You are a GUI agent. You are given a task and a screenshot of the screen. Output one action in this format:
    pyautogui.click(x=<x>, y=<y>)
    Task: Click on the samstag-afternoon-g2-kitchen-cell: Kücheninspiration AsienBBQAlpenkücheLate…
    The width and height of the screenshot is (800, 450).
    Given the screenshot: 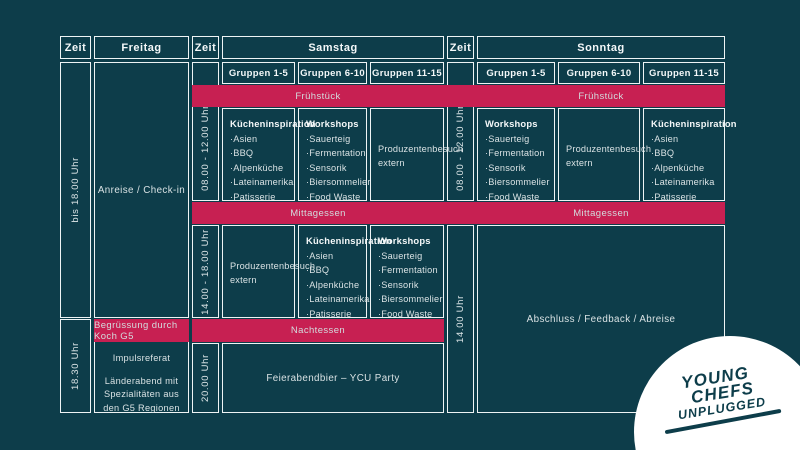 What is the action you would take?
    pyautogui.click(x=345, y=272)
    